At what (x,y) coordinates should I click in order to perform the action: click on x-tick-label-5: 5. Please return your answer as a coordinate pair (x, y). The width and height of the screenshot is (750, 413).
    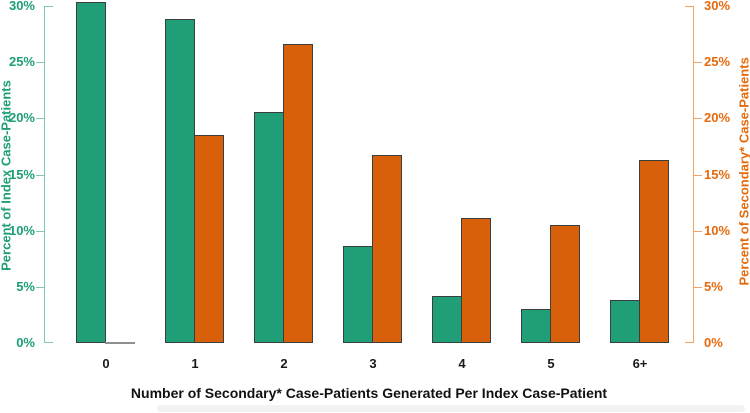
    Looking at the image, I should click on (551, 363).